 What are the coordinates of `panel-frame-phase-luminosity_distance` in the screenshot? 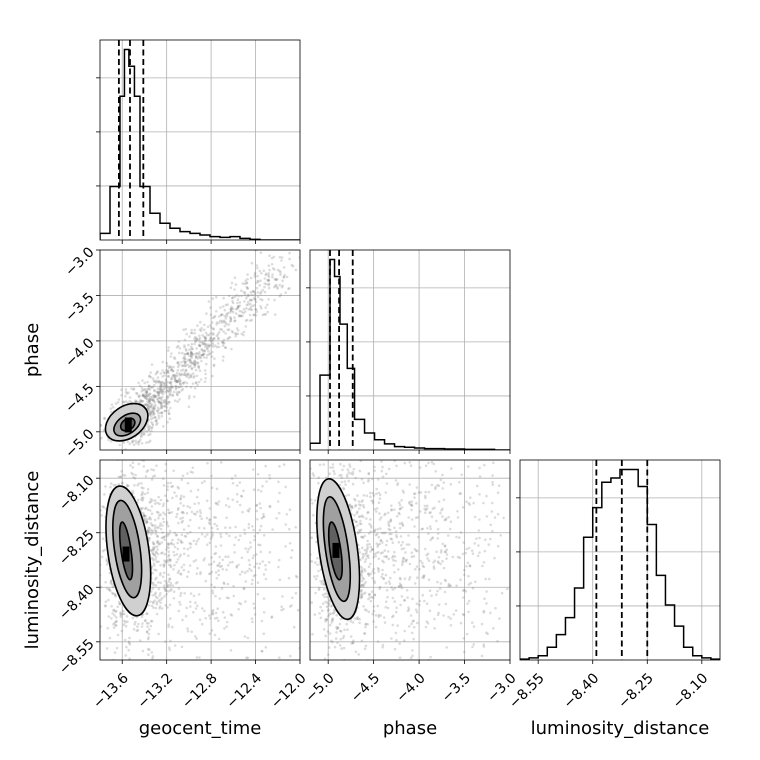 It's located at (410, 560).